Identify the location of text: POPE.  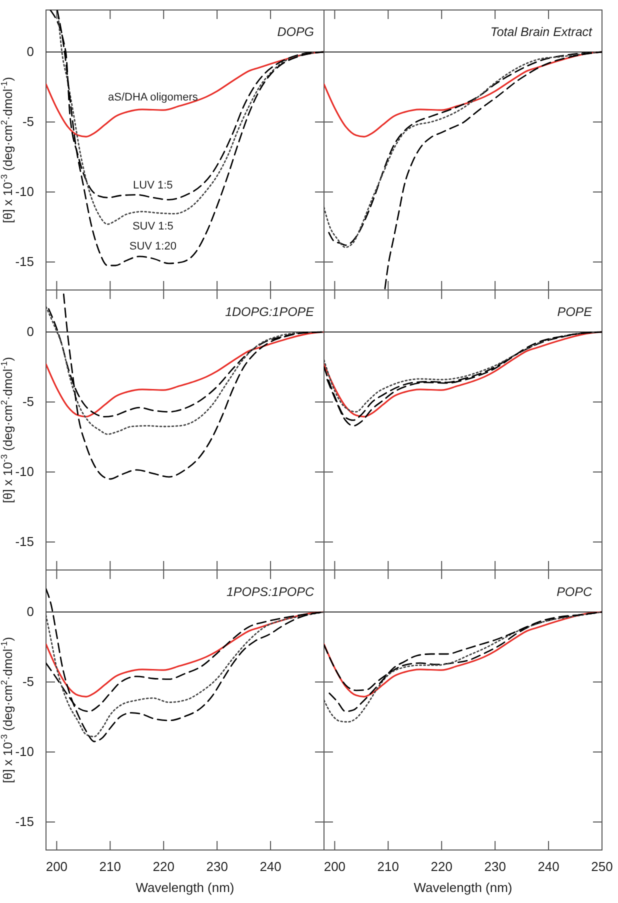
(575, 312).